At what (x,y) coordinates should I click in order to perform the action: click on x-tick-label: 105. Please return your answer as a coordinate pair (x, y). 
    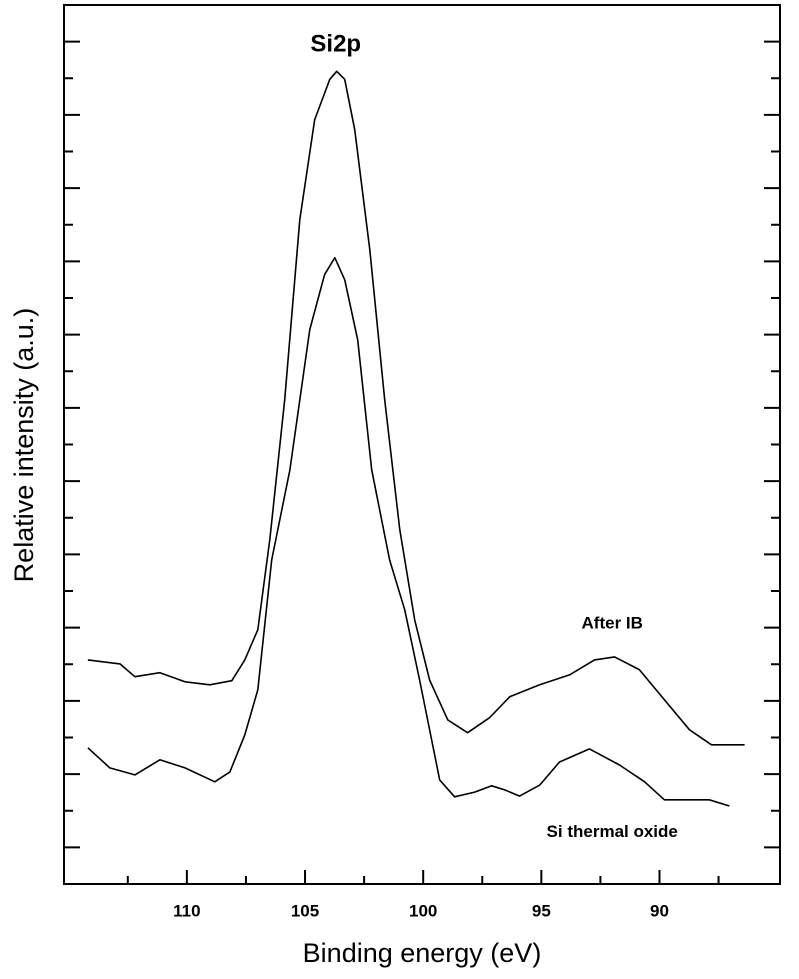
    Looking at the image, I should click on (305, 910).